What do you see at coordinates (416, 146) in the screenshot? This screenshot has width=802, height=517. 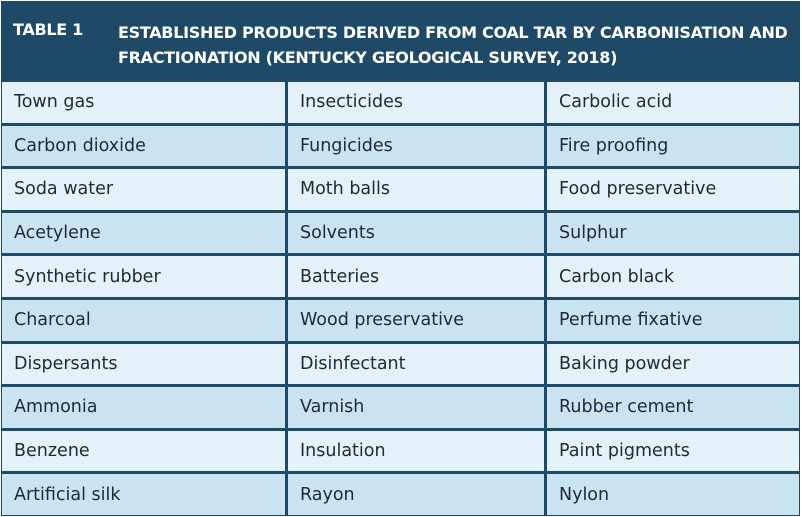 I see `table-cell: Fungicides` at bounding box center [416, 146].